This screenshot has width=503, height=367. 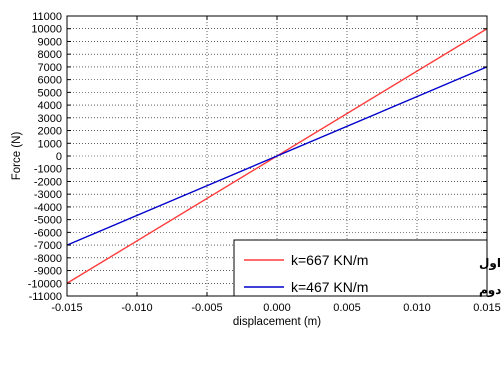 What do you see at coordinates (48, 233) in the screenshot?
I see `y-tick-label: -6000` at bounding box center [48, 233].